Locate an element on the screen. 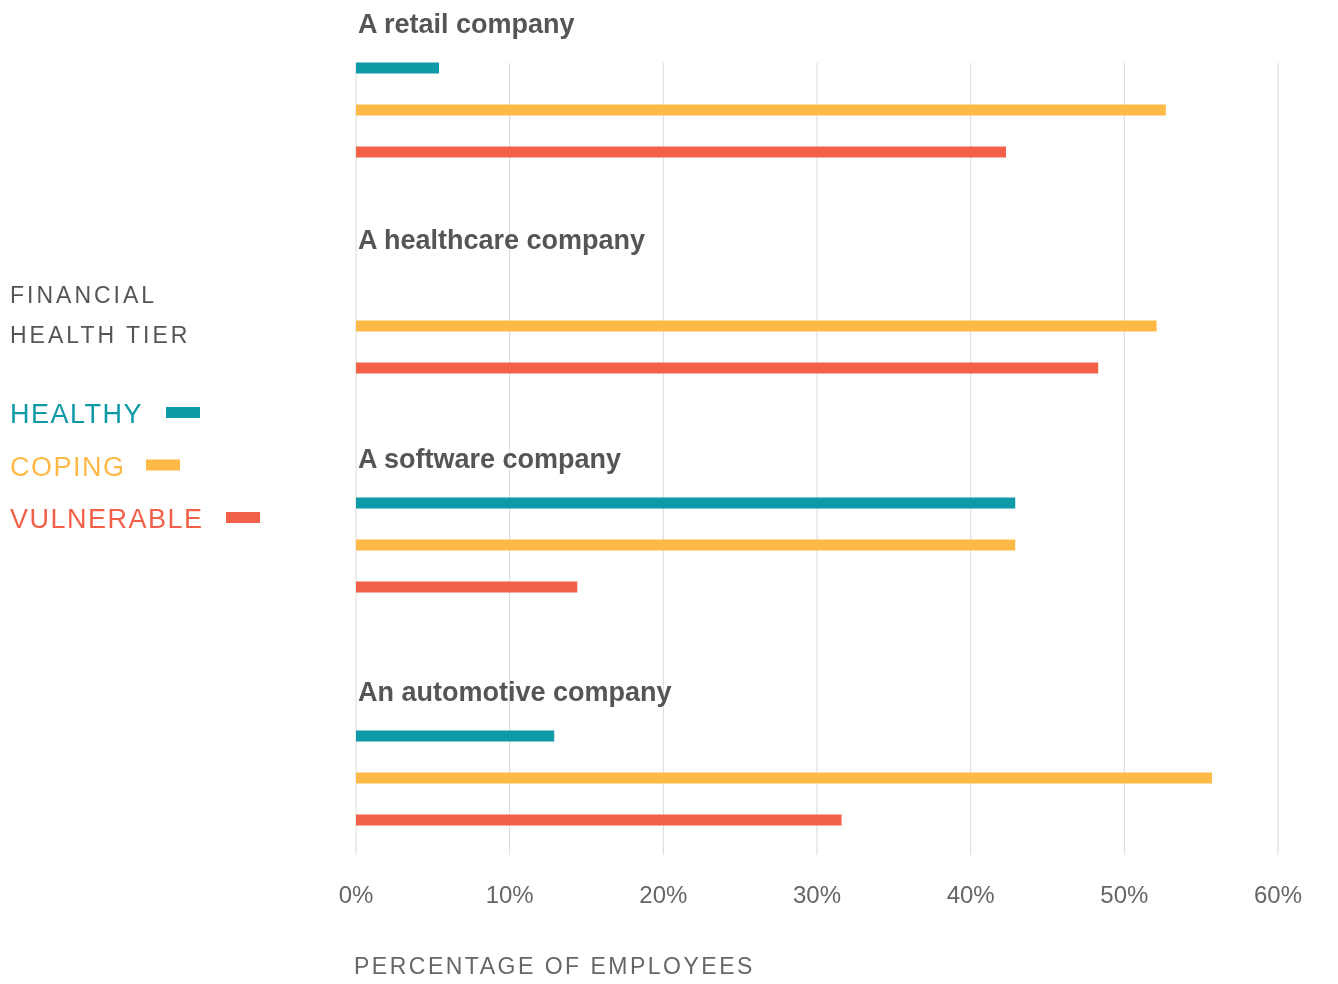 The image size is (1338, 984). x-tick-label: 0% is located at coordinates (356, 894).